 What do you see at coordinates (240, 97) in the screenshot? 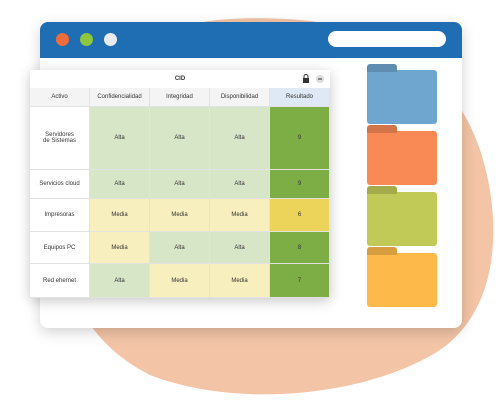
I see `header-cell: Disponibilidad` at bounding box center [240, 97].